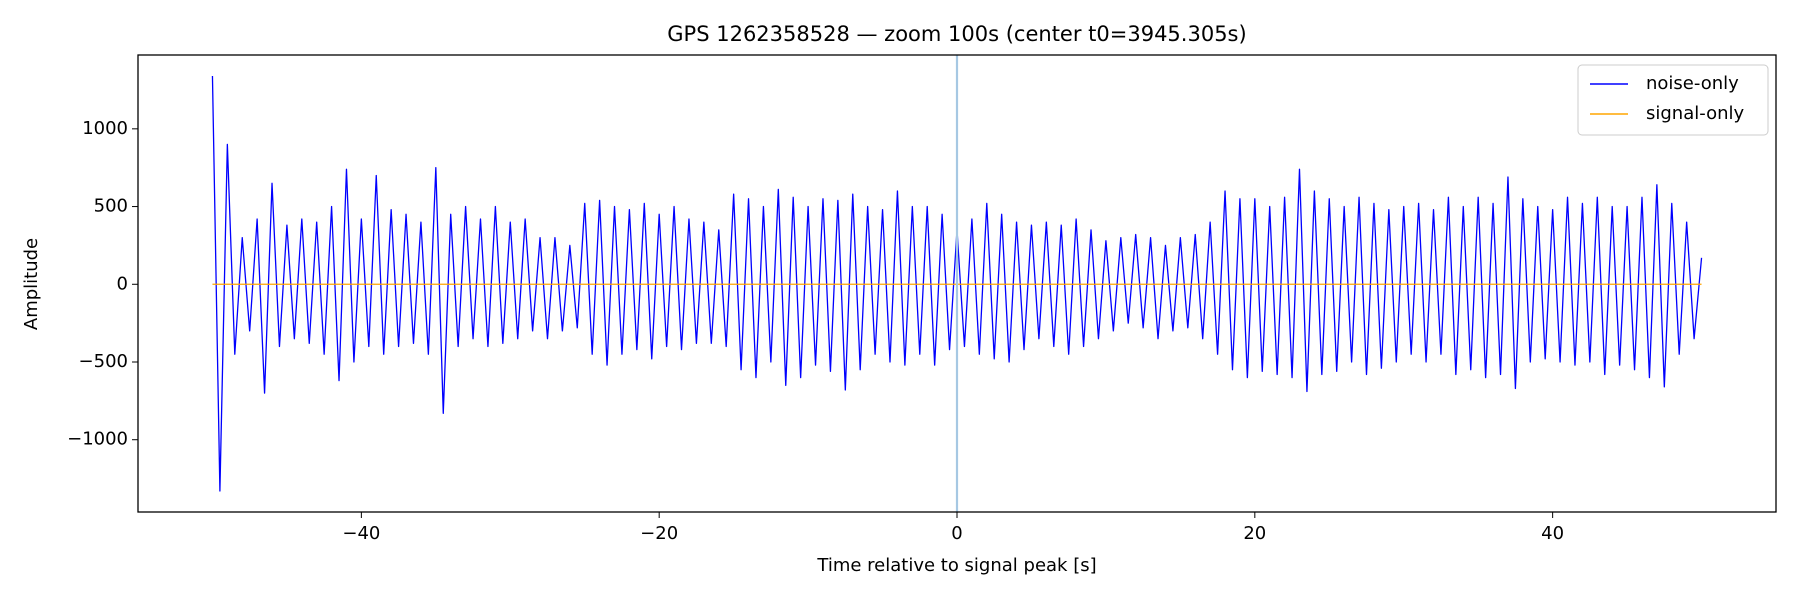  What do you see at coordinates (659, 533) in the screenshot?
I see `x-tick-label: −20` at bounding box center [659, 533].